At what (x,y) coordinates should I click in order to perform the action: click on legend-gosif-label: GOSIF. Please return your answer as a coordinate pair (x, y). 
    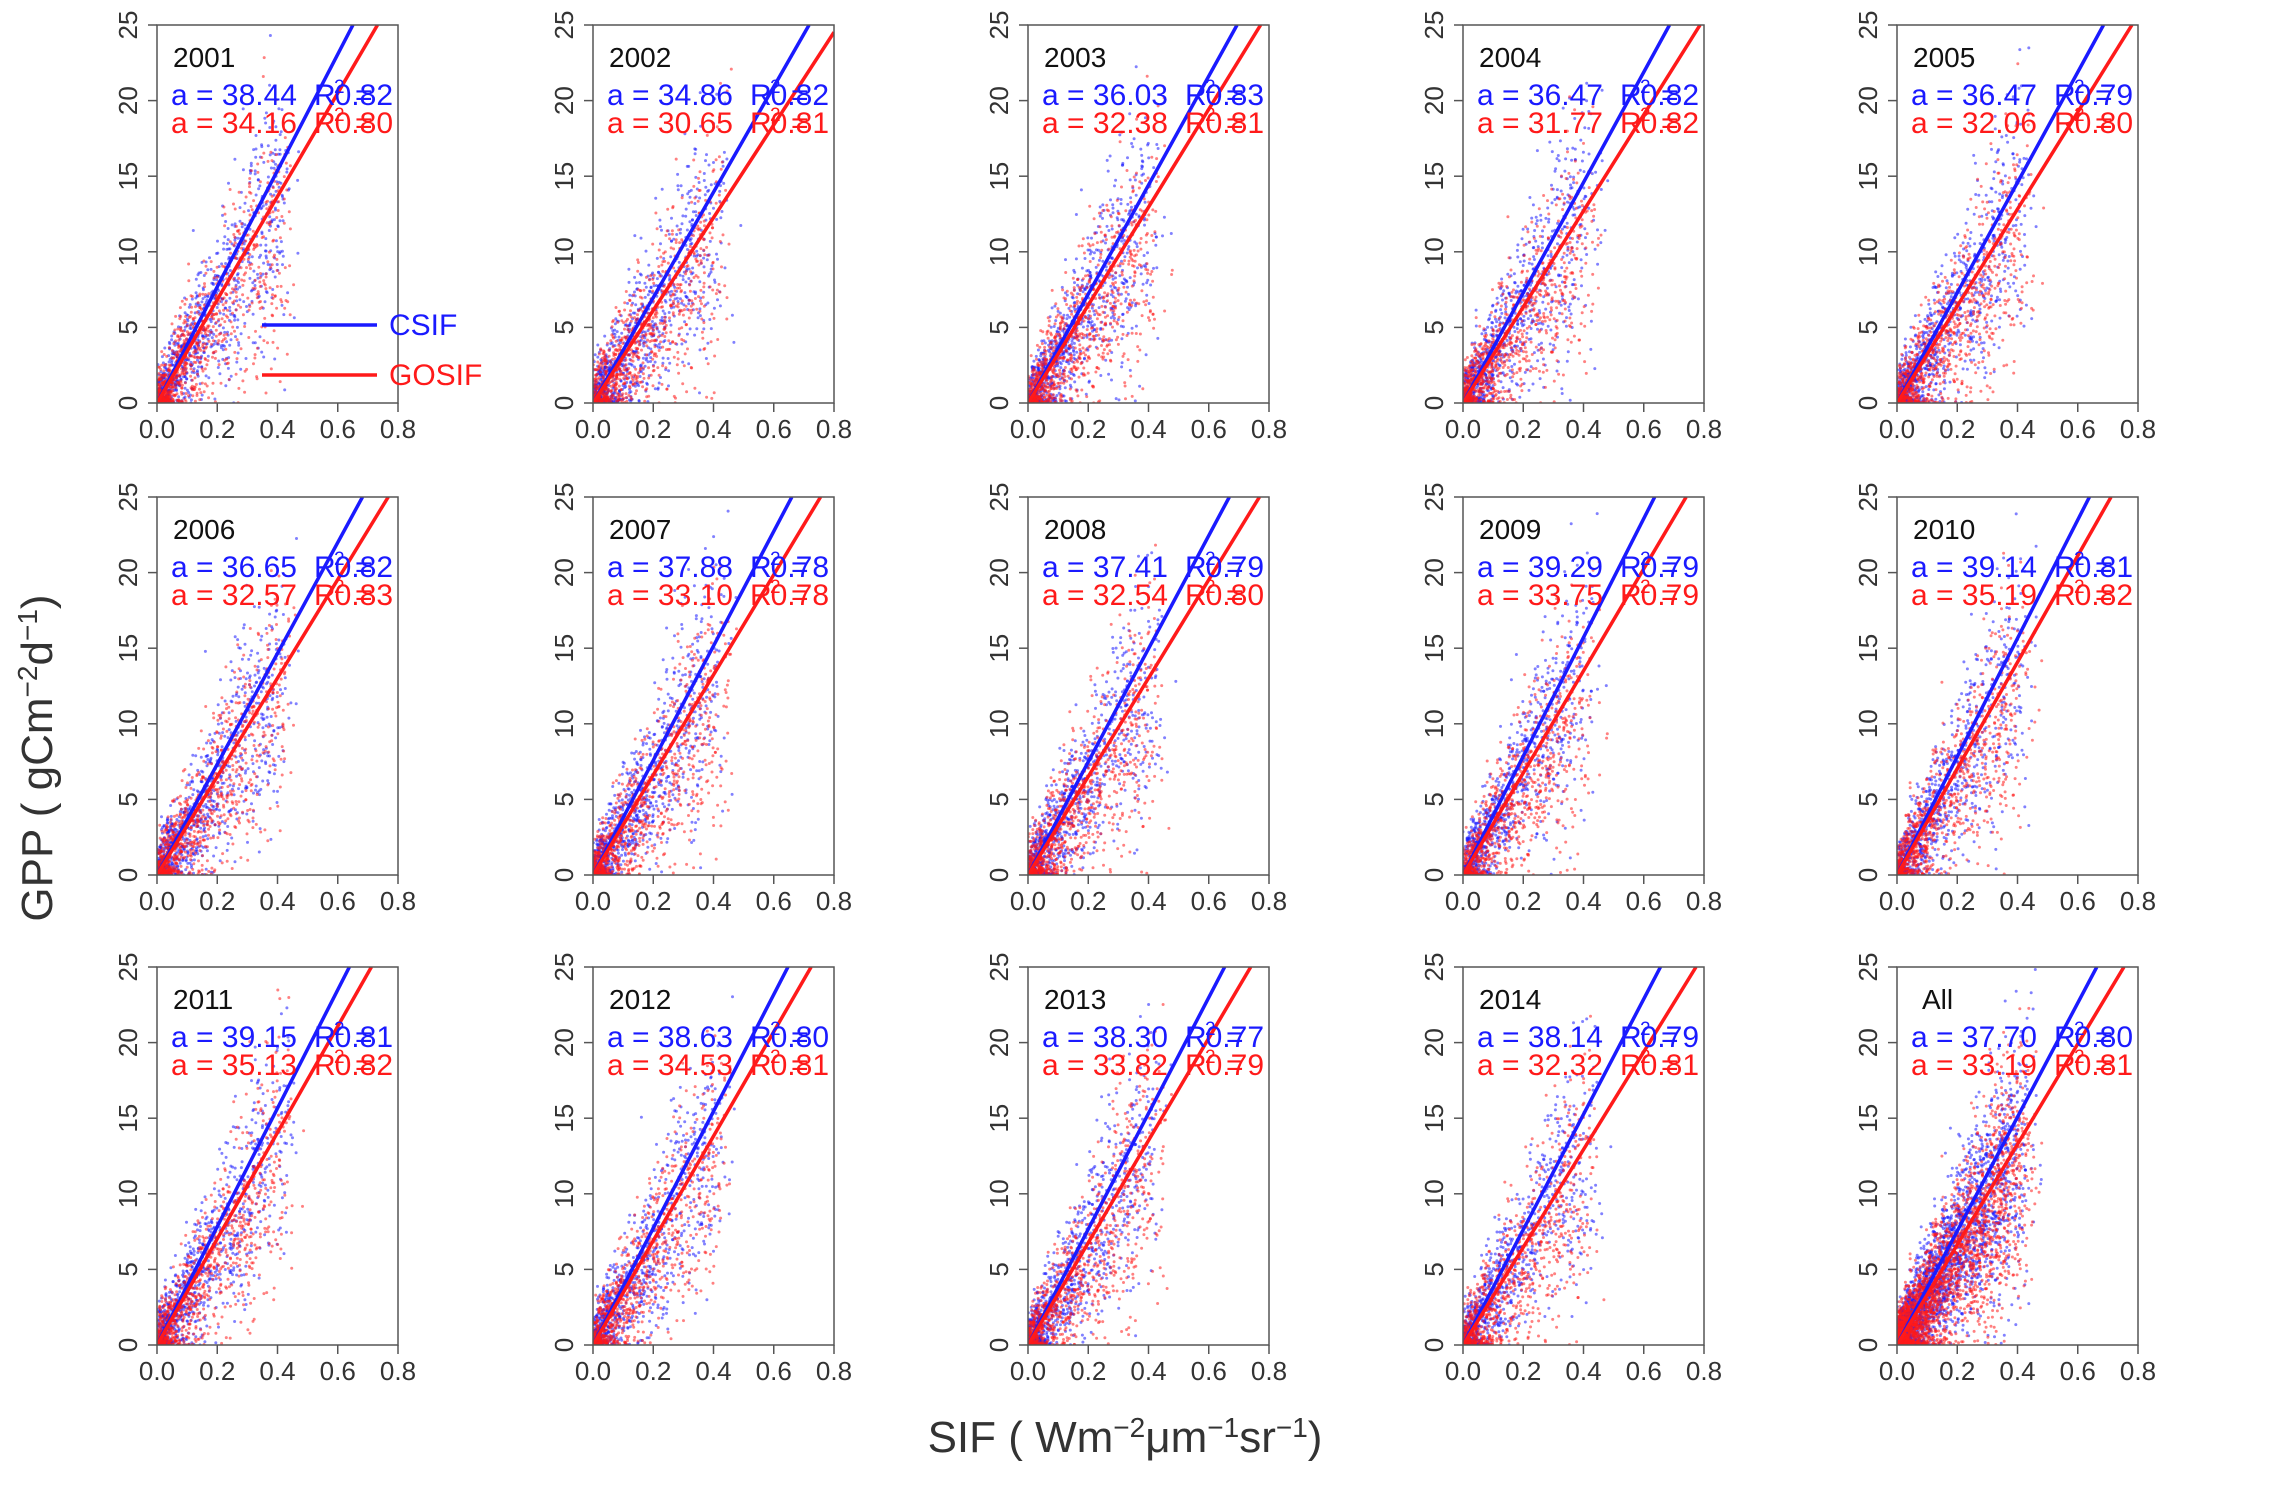
    Looking at the image, I should click on (435, 375).